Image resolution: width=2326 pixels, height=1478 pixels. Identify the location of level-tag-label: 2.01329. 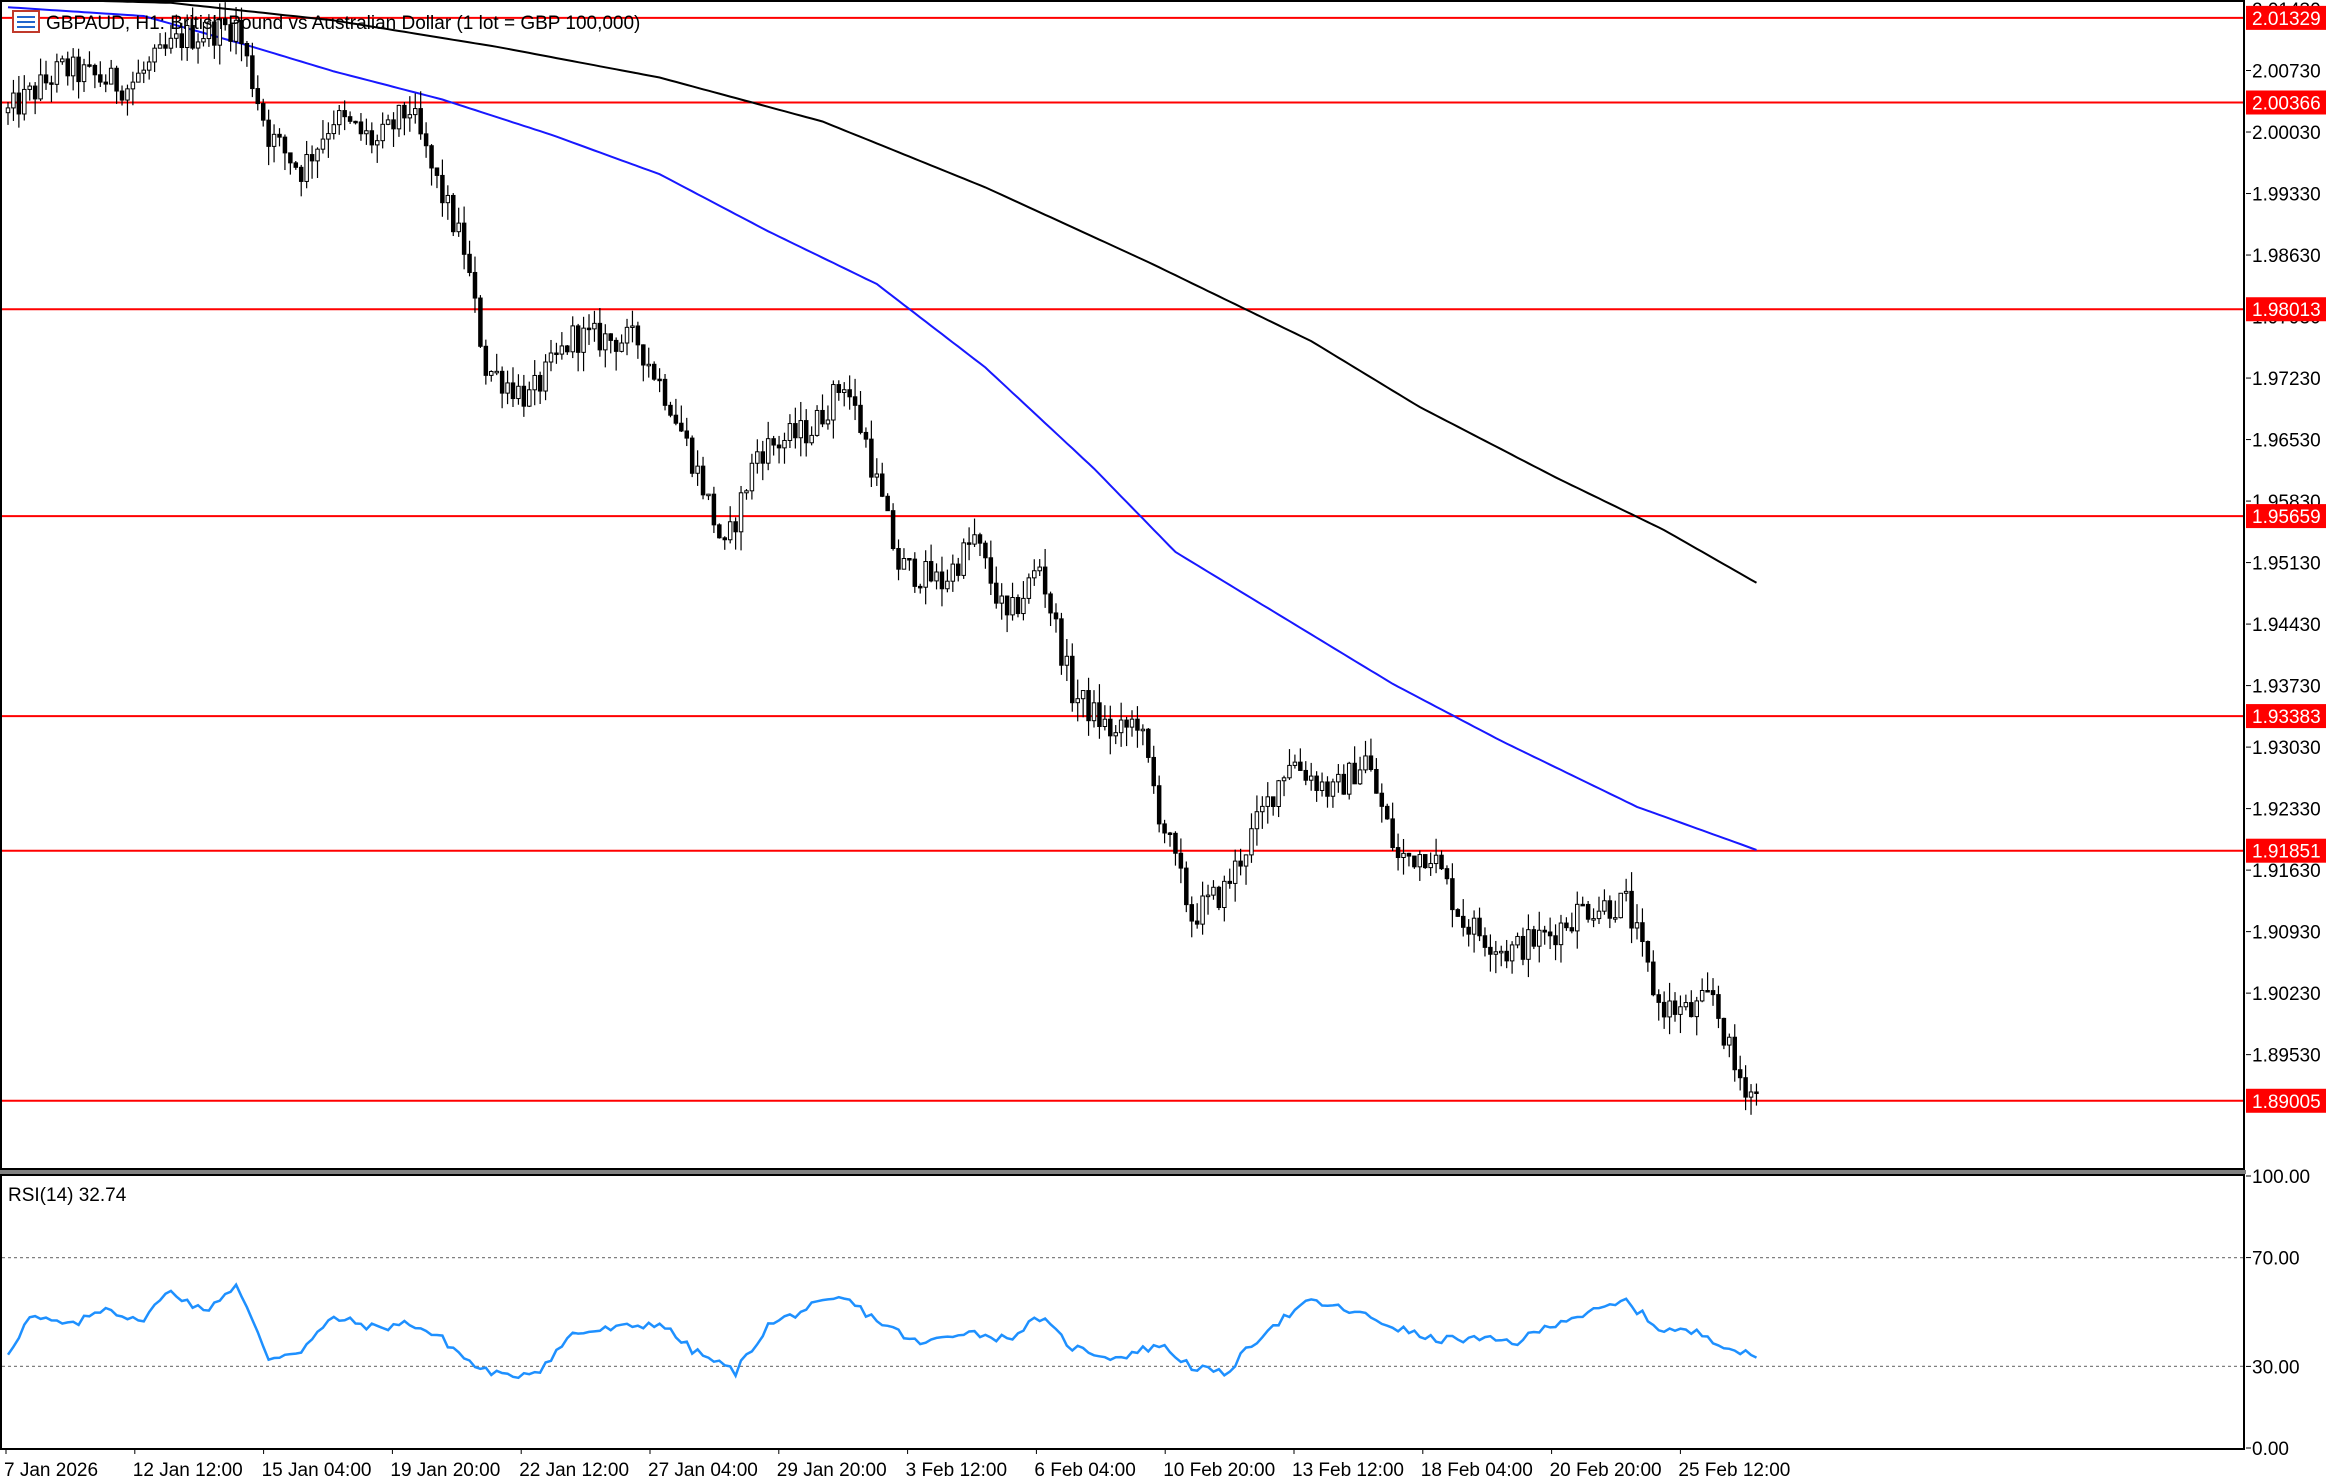
(2286, 19).